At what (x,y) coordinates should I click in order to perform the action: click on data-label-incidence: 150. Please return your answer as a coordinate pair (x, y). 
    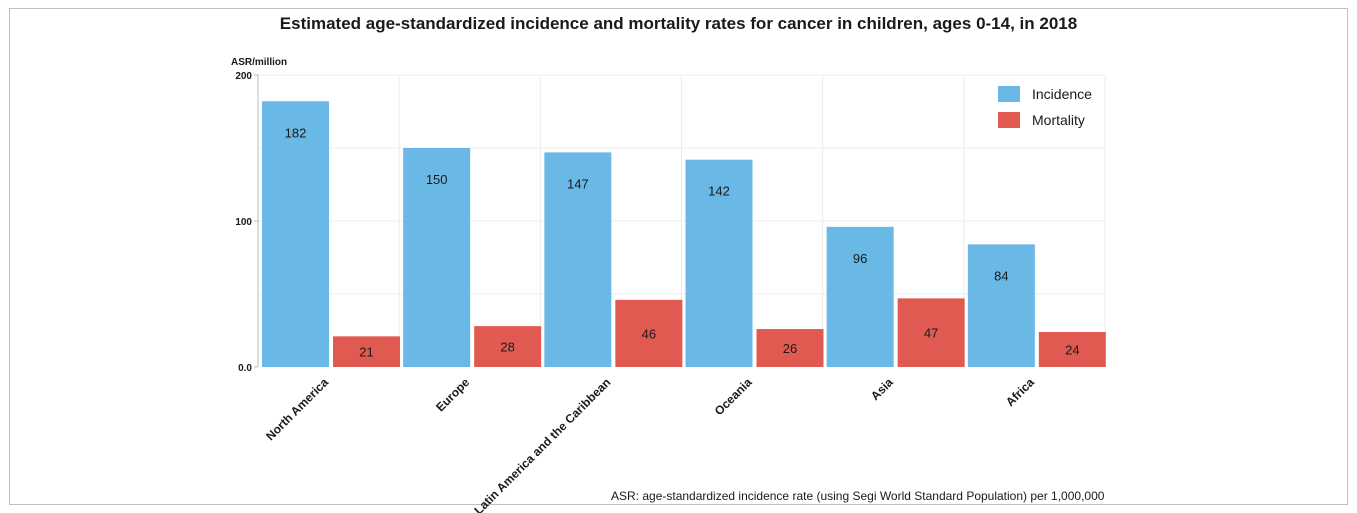
    Looking at the image, I should click on (437, 179).